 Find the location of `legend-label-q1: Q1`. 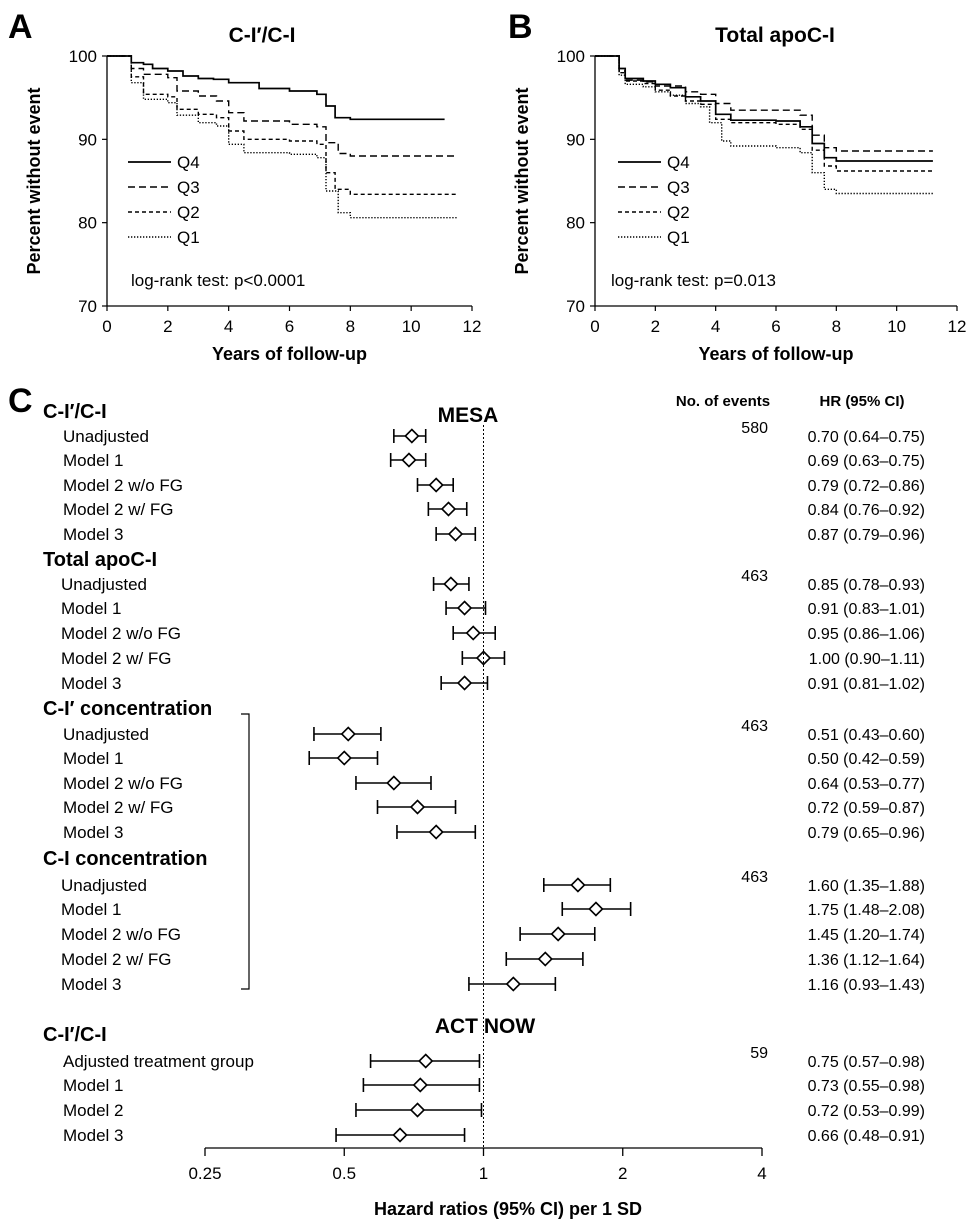

legend-label-q1: Q1 is located at coordinates (188, 237).